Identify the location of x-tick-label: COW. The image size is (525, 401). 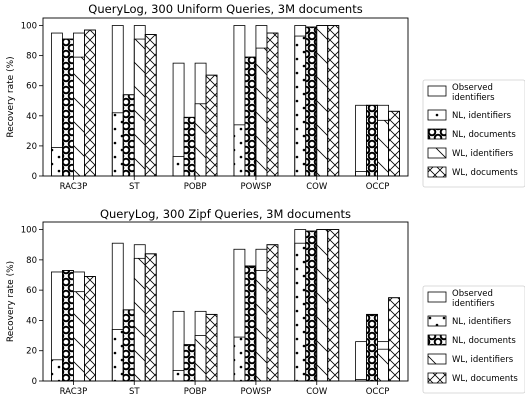
(317, 392).